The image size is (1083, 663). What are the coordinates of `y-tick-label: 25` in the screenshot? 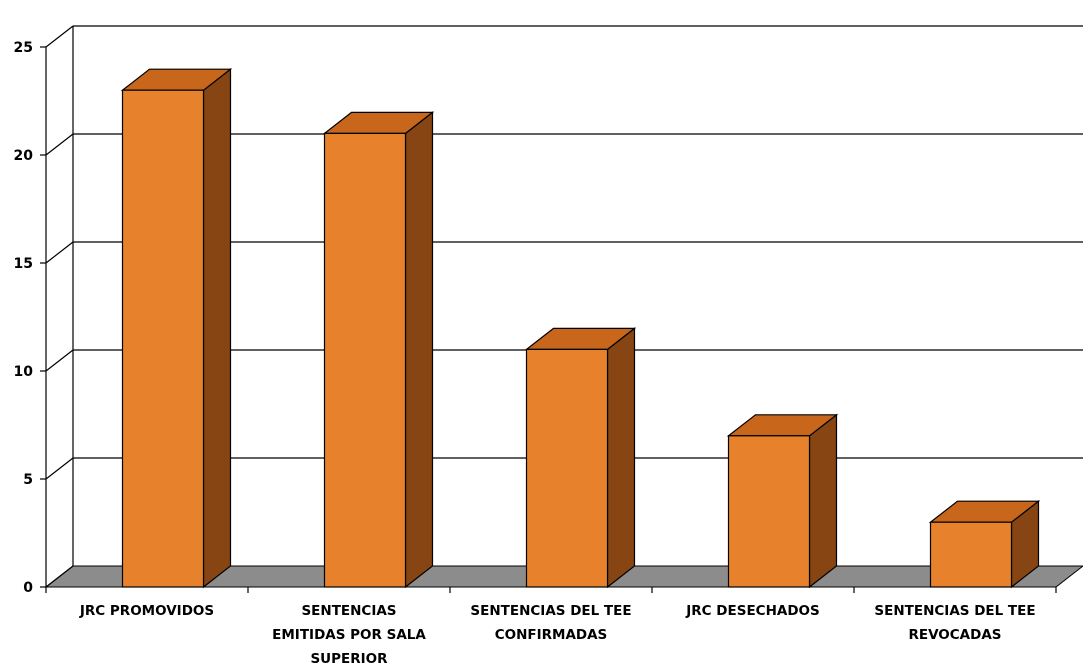 It's located at (23, 48).